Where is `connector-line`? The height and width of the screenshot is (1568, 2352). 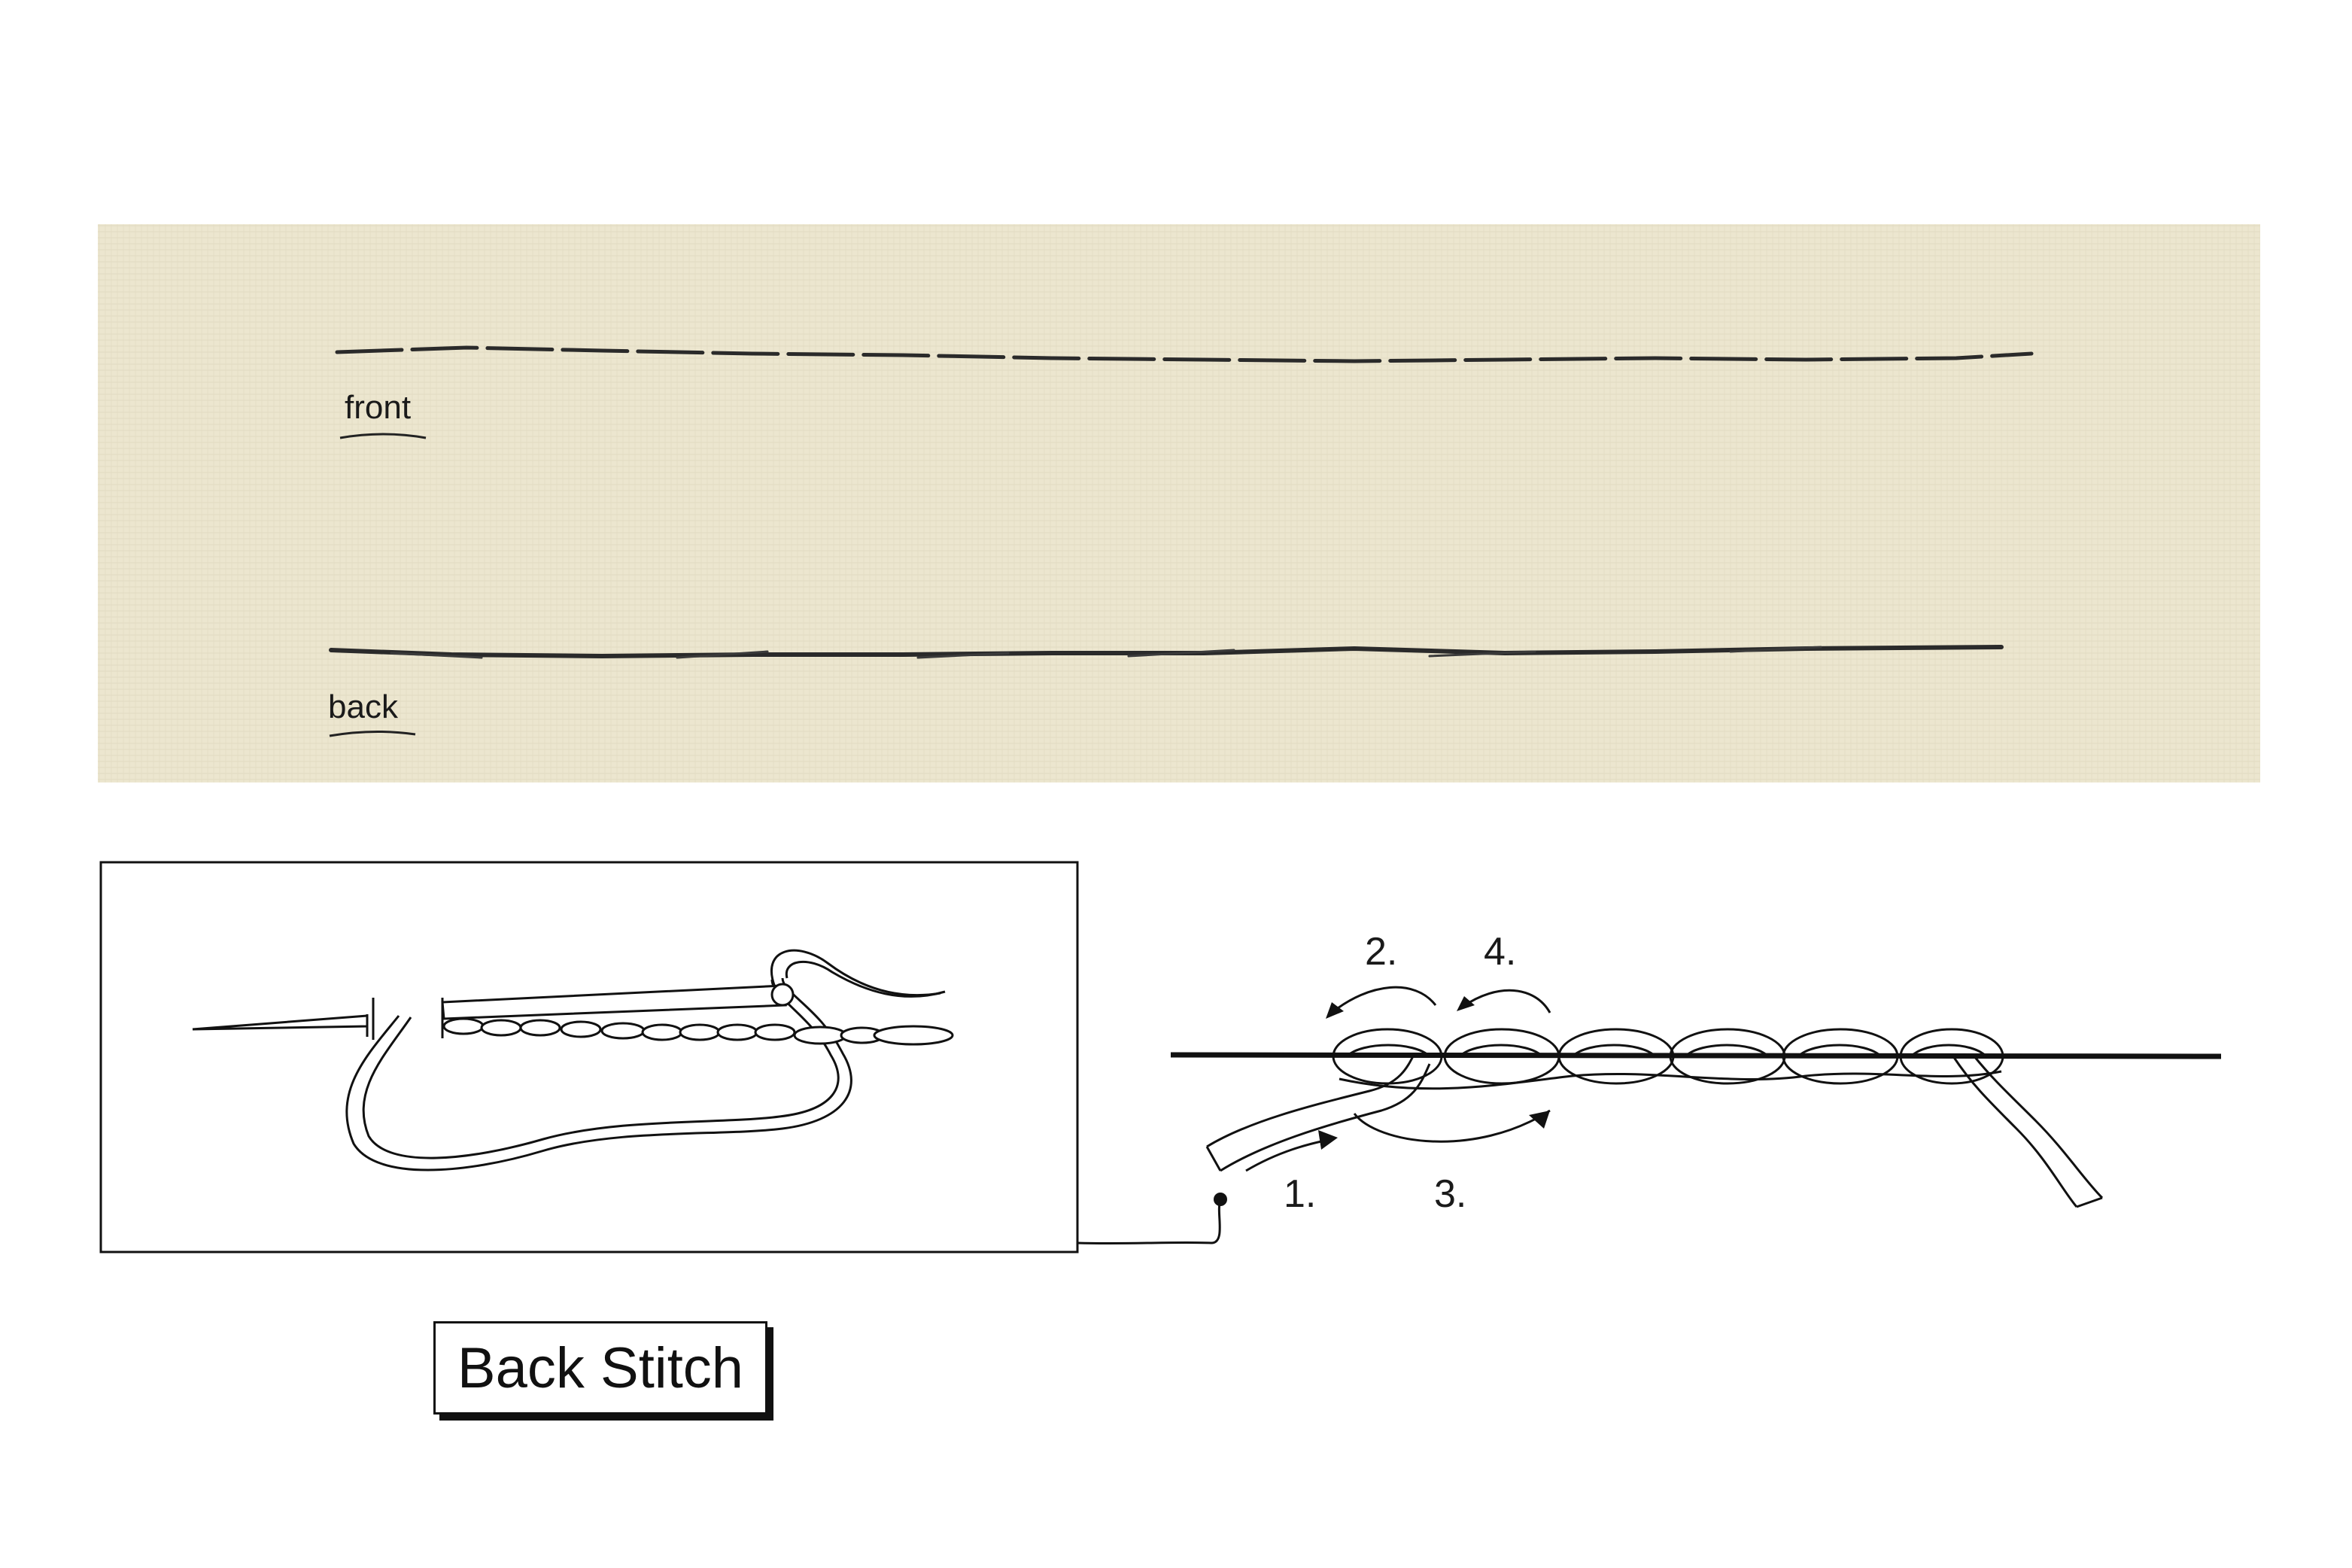
connector-line is located at coordinates (1149, 1222).